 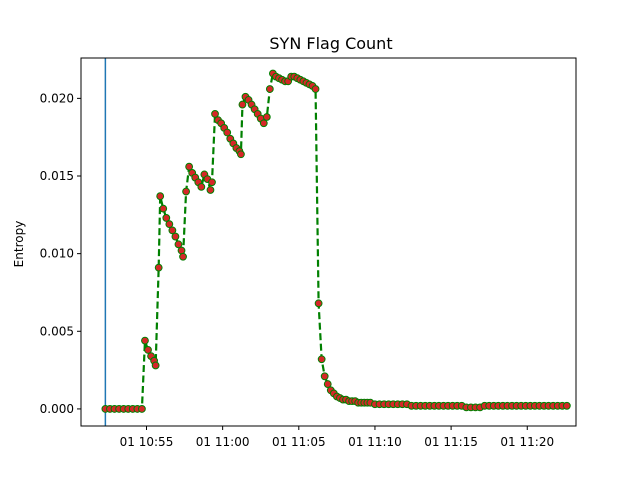 I want to click on x-tick-label: 01 11:05, so click(x=299, y=442).